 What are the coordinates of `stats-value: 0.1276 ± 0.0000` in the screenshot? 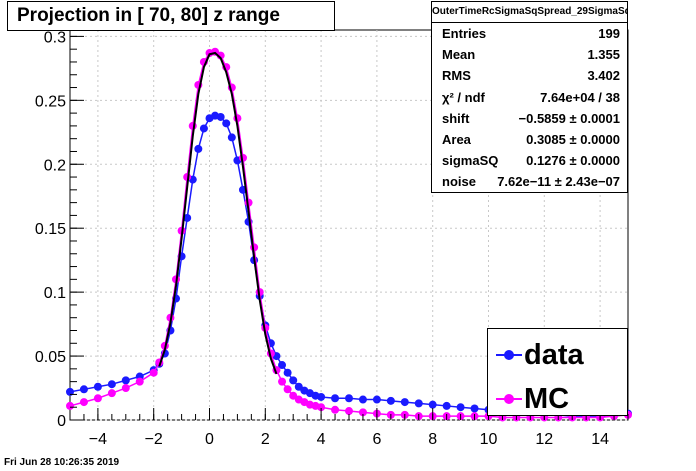 It's located at (573, 161).